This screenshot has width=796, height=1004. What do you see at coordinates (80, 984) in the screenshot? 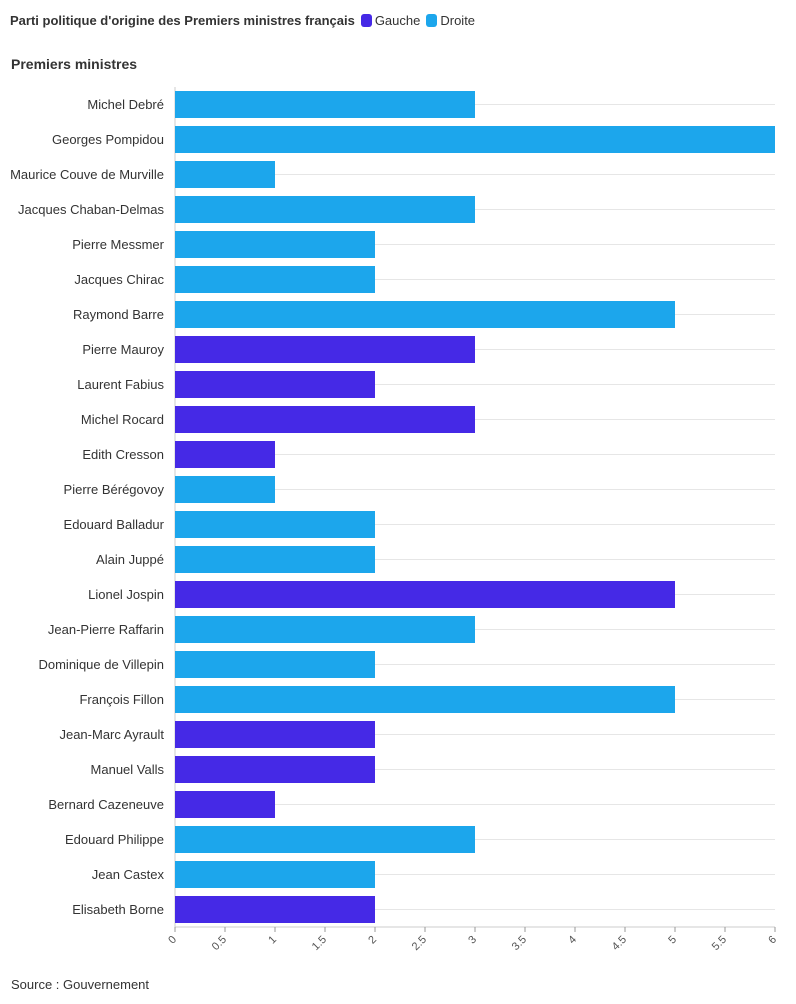
I see `source-note: Source : Gouvernement` at bounding box center [80, 984].